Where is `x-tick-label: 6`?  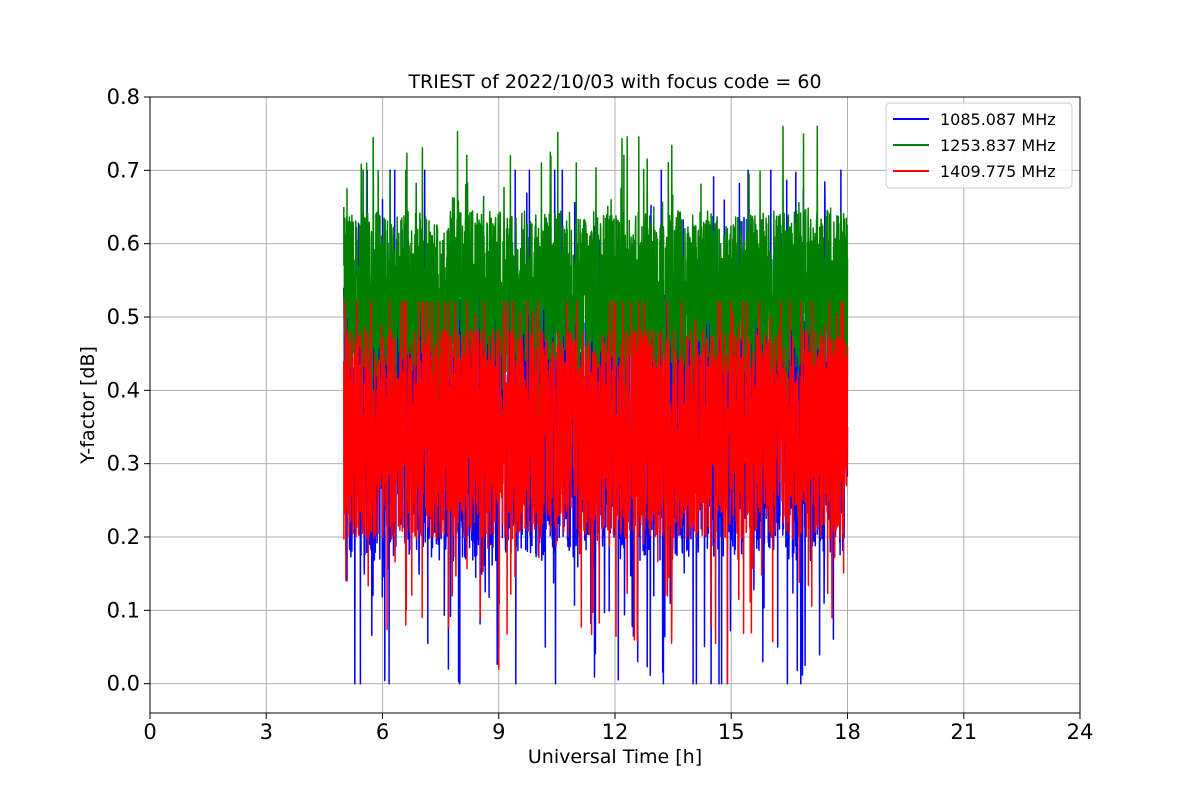 x-tick-label: 6 is located at coordinates (382, 732).